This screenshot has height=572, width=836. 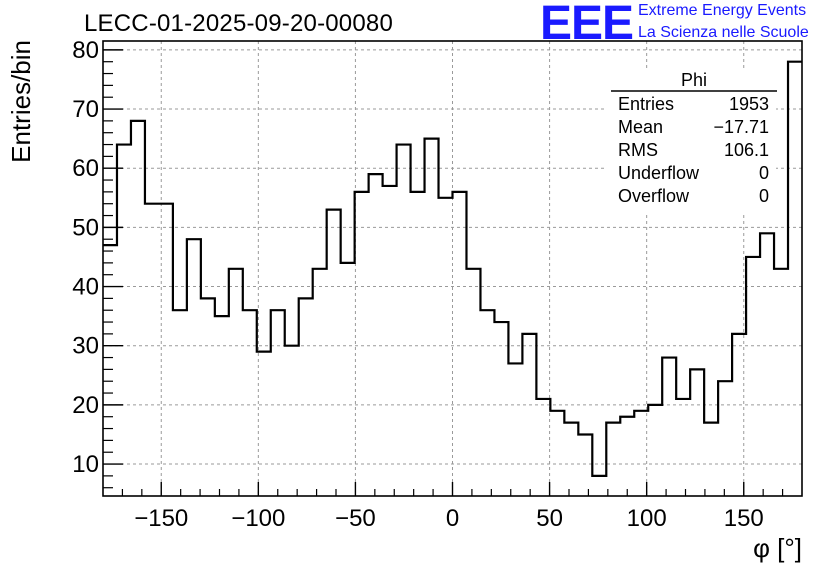 I want to click on stats-box-title: Phi, so click(x=694, y=80).